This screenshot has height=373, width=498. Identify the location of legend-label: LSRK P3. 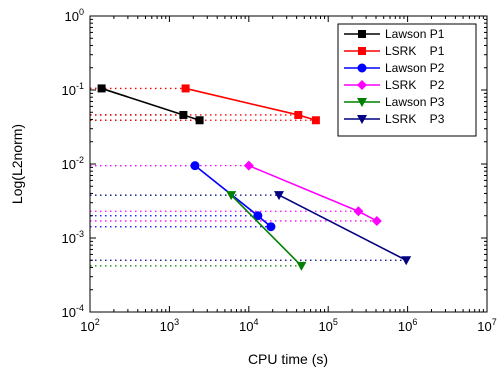
(415, 119).